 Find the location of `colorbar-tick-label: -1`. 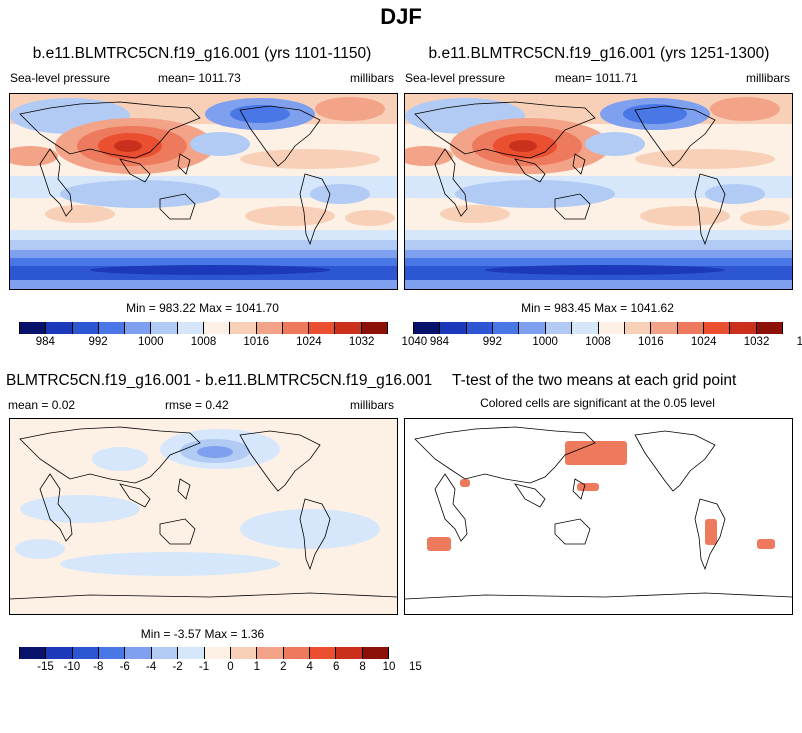

colorbar-tick-label: -1 is located at coordinates (204, 667).